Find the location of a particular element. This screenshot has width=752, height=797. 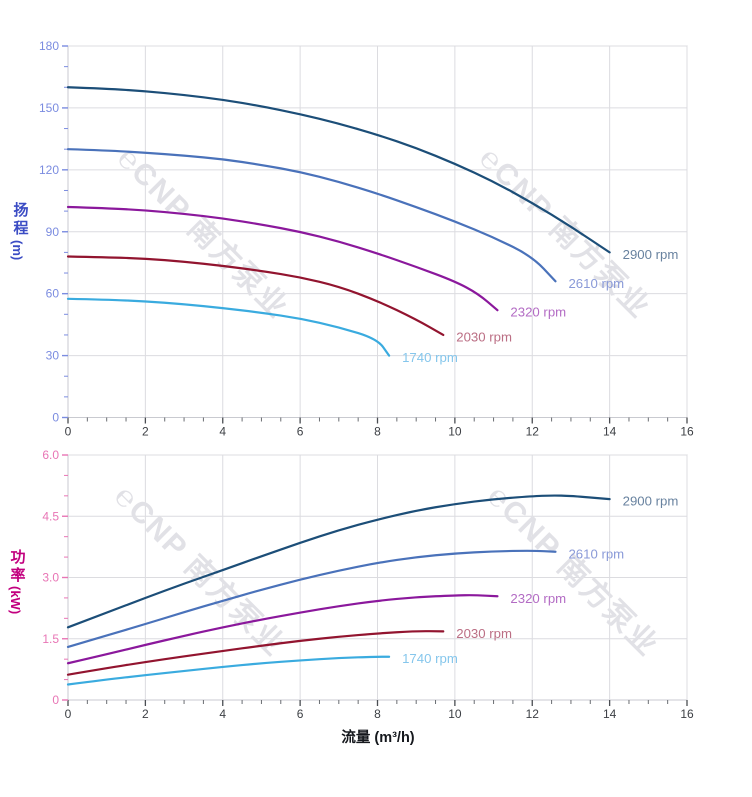

y-tick-label: 180 is located at coordinates (49, 46).